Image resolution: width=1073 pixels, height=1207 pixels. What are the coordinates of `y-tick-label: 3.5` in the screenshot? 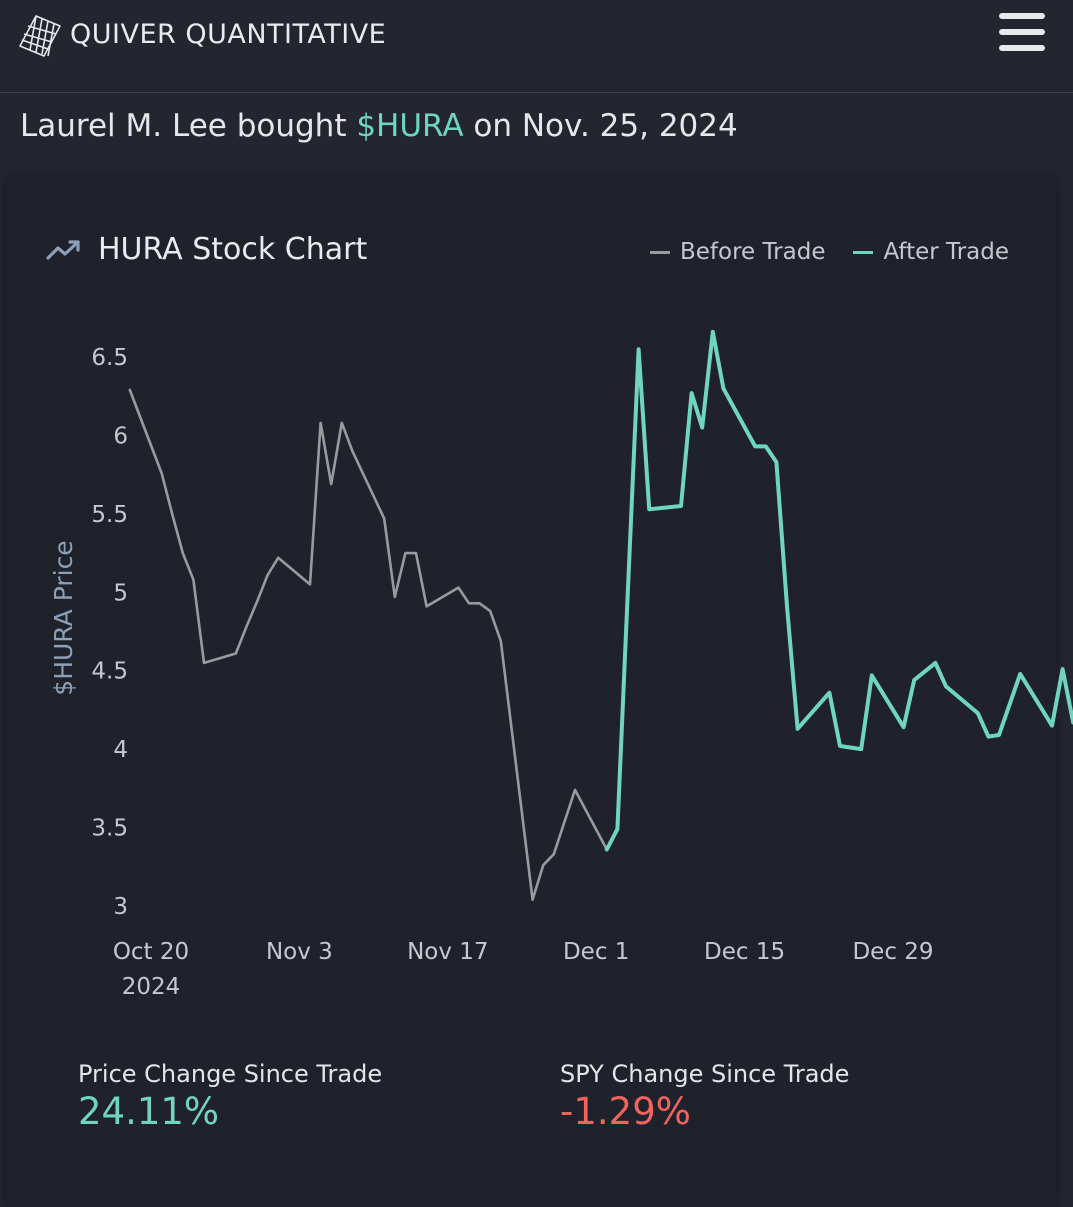 It's located at (109, 829).